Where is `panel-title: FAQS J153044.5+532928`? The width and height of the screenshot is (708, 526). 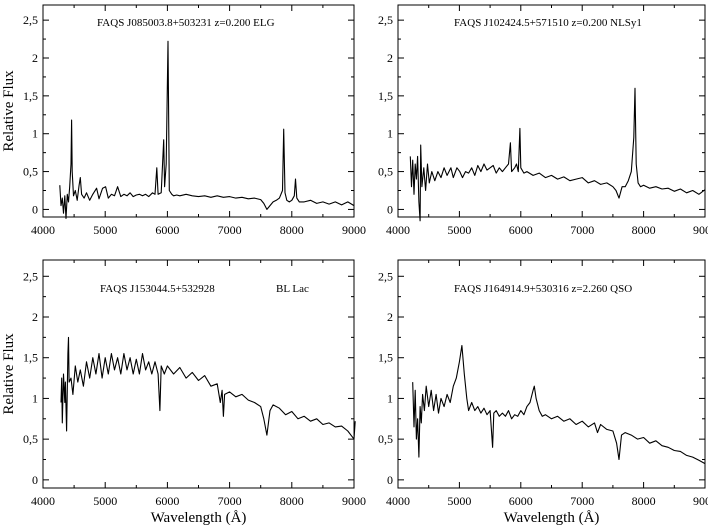
panel-title: FAQS J153044.5+532928 is located at coordinates (157, 289).